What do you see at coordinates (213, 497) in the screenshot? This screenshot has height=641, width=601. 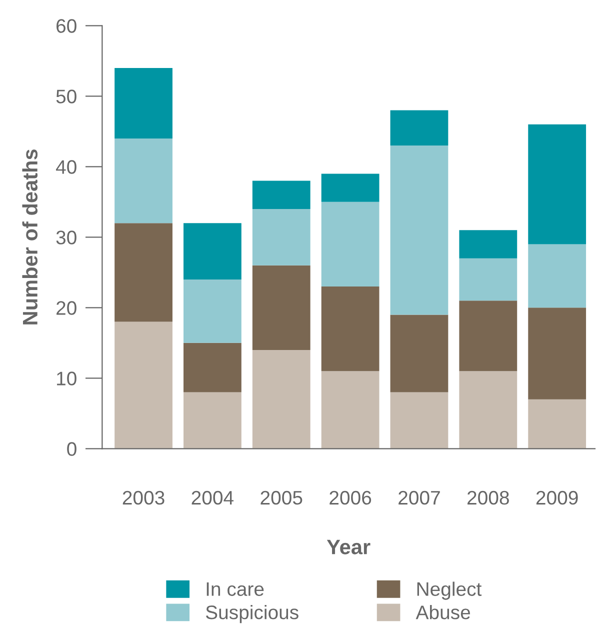 I see `x-tick-label: 2004` at bounding box center [213, 497].